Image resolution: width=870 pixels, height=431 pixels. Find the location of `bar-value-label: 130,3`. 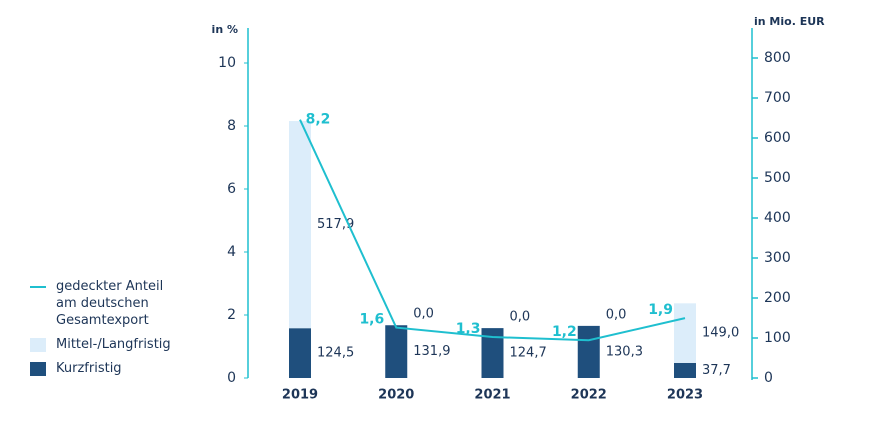

bar-value-label: 130,3 is located at coordinates (624, 351).